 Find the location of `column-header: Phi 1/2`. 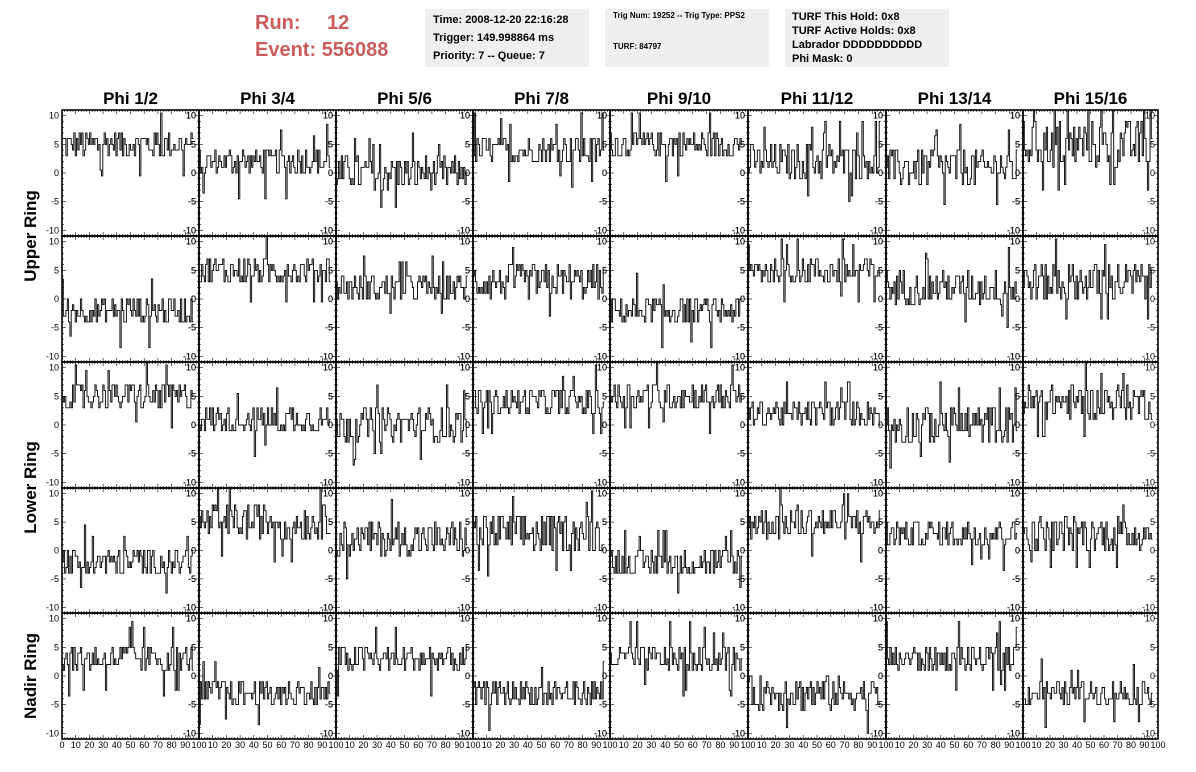

column-header: Phi 1/2 is located at coordinates (130, 98).